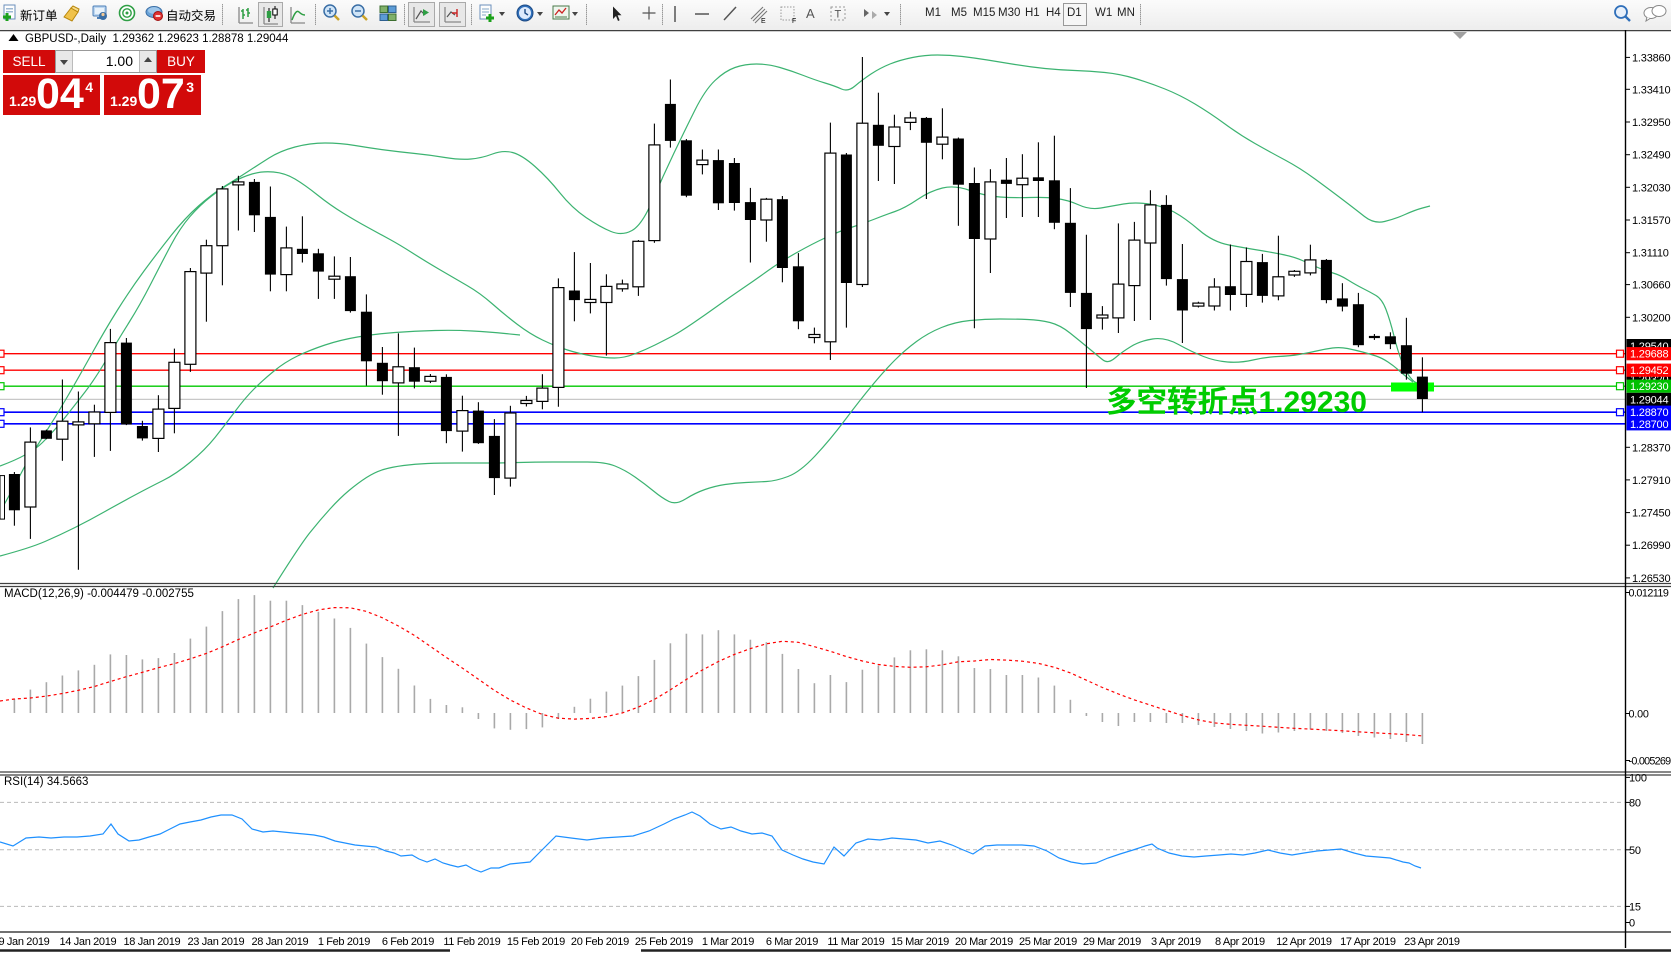  I want to click on svg-text: 0.00, so click(1639, 715).